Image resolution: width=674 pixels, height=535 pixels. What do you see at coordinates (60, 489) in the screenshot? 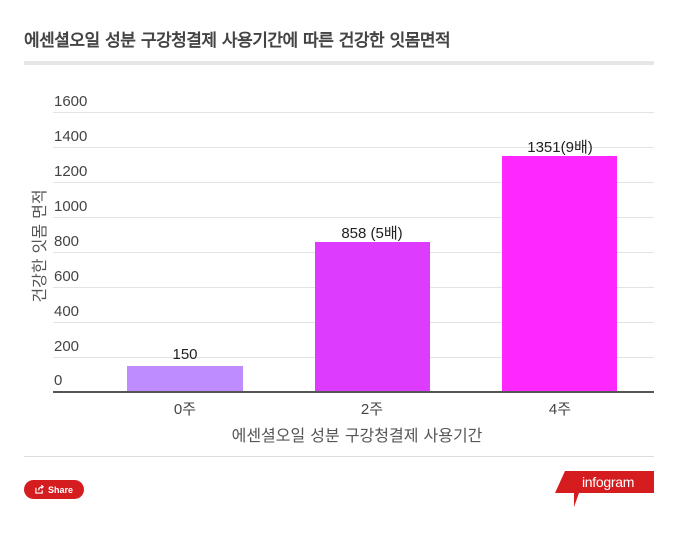
I see `share-label: Share` at bounding box center [60, 489].